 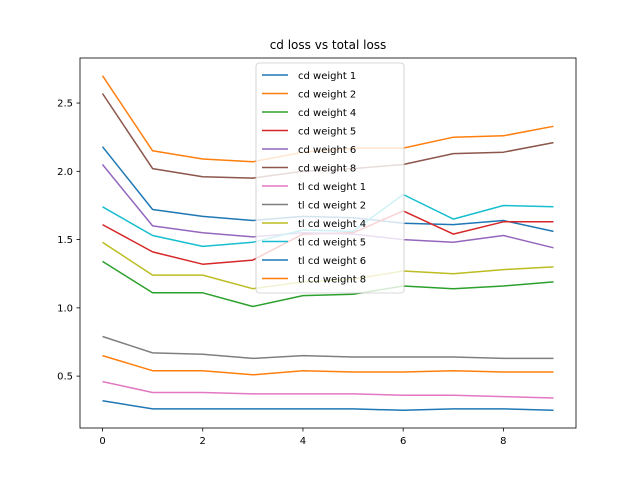 What do you see at coordinates (328, 45) in the screenshot?
I see `chart-title: cd loss vs total loss` at bounding box center [328, 45].